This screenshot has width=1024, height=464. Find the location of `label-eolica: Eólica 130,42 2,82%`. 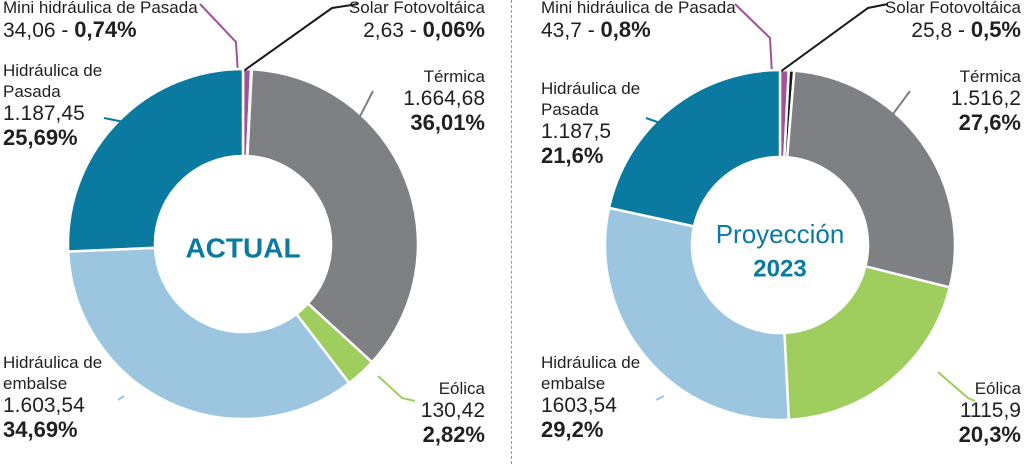

label-eolica: Eólica 130,42 2,82% is located at coordinates (425, 413).